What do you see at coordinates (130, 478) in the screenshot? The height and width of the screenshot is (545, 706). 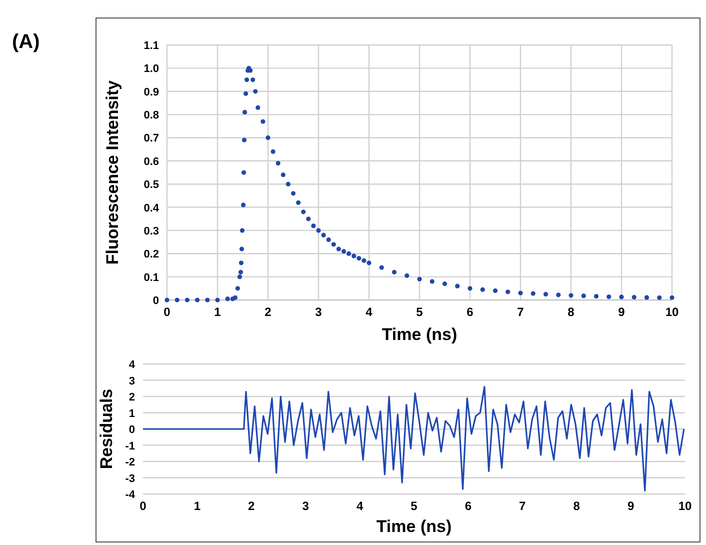 I see `y-tick-label: -3` at bounding box center [130, 478].